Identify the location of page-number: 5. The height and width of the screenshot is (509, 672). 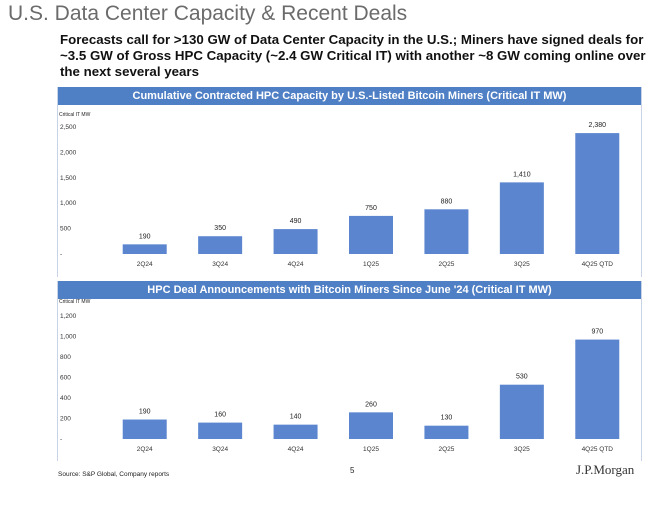
(352, 470).